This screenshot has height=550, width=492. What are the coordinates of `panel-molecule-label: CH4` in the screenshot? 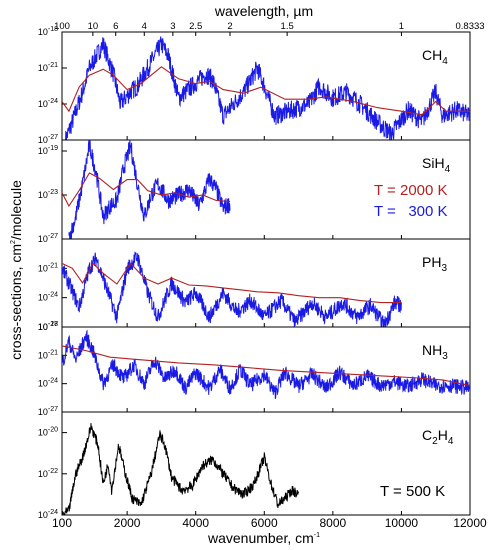 It's located at (435, 57).